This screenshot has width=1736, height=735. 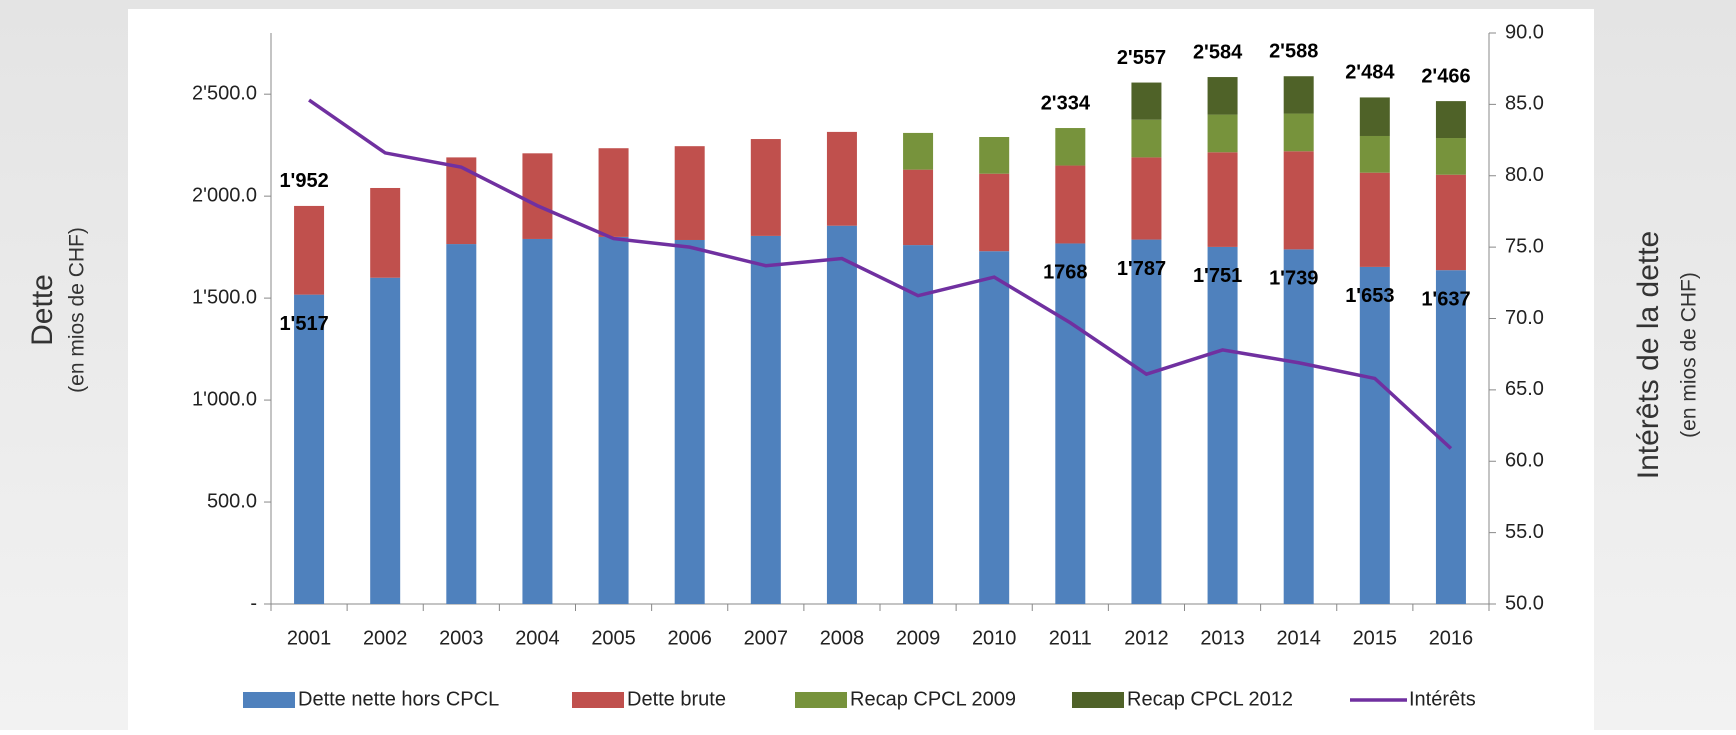 What do you see at coordinates (1648, 355) in the screenshot?
I see `y2-axis-title: Intérêts de la dette` at bounding box center [1648, 355].